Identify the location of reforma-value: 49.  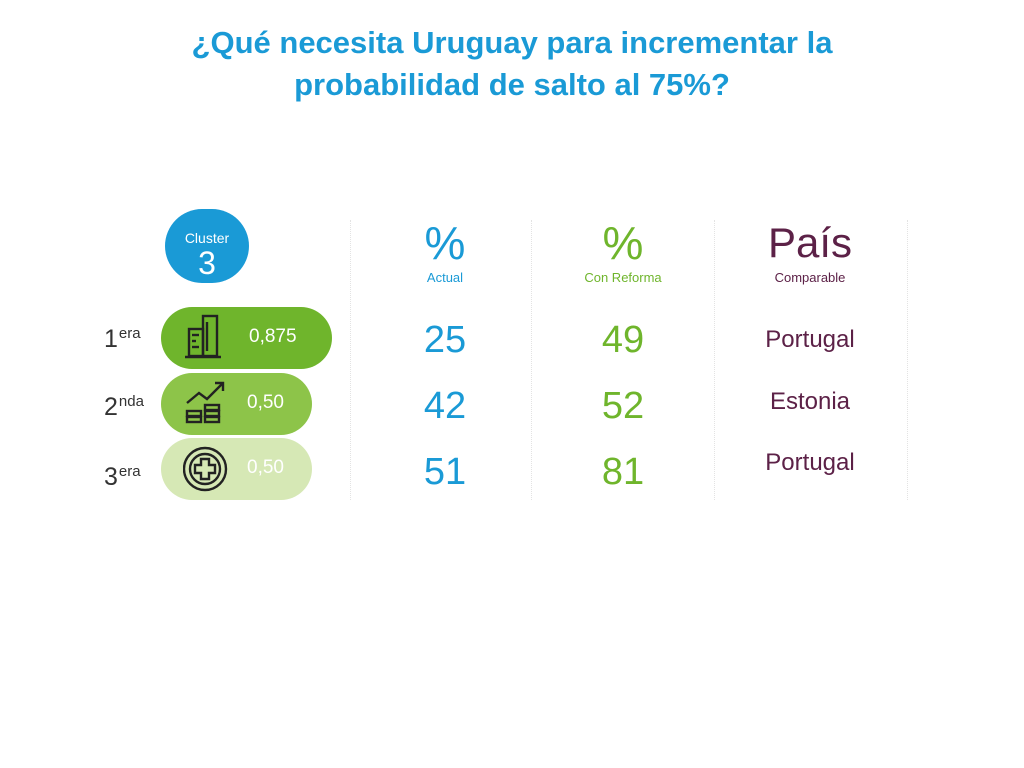
(623, 340).